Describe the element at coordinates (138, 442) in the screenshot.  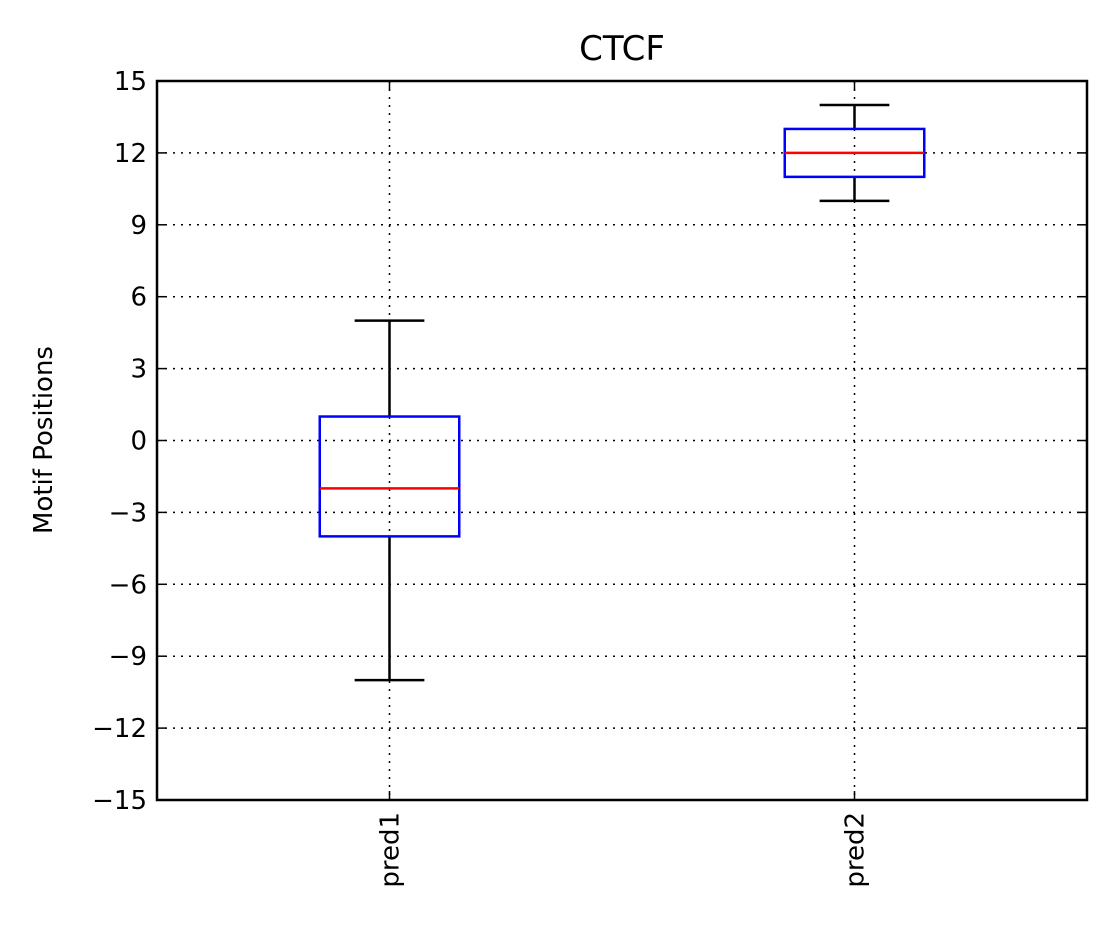
I see `y-tick-label: 0` at that location.